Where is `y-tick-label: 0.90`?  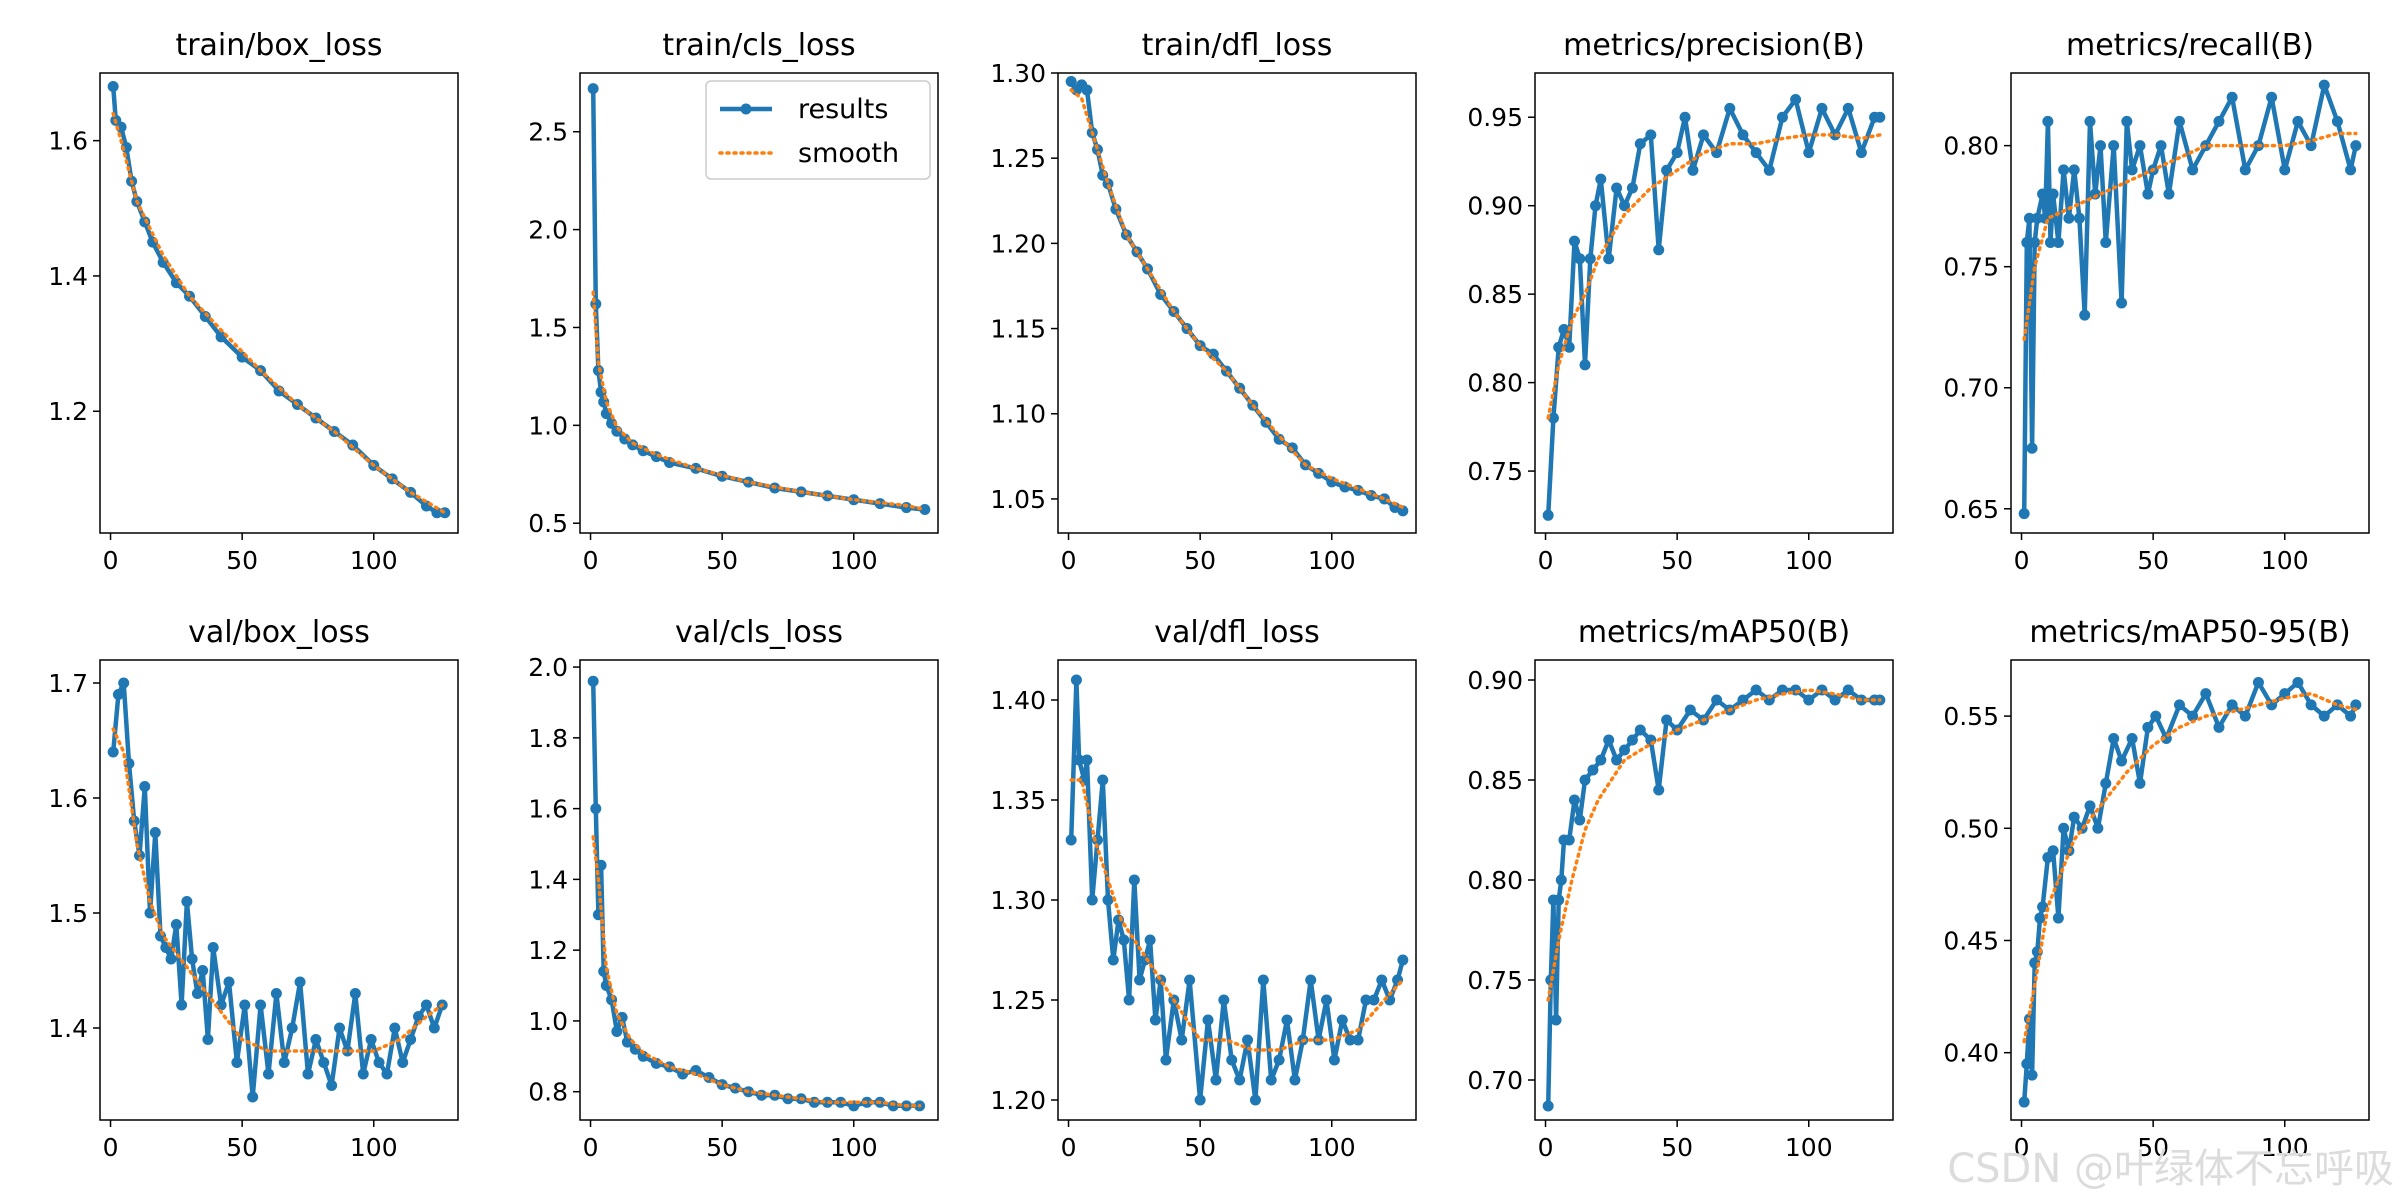 y-tick-label: 0.90 is located at coordinates (1495, 206).